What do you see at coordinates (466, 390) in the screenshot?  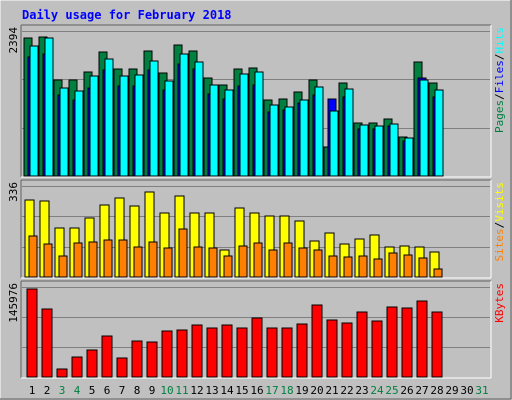 I see `x-tick-label: 30` at bounding box center [466, 390].